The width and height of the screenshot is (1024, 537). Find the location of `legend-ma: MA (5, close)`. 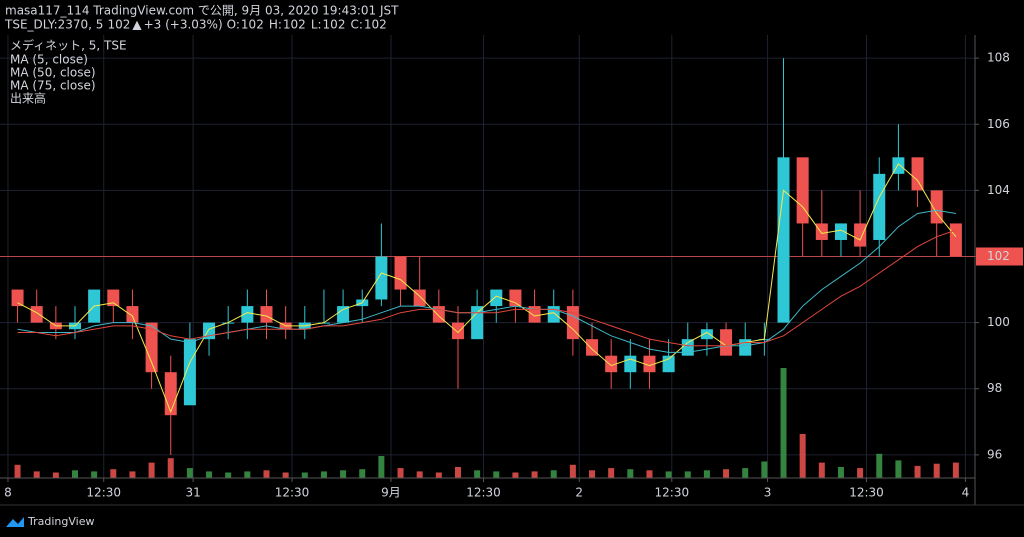

legend-ma: MA (5, close) is located at coordinates (49, 60).